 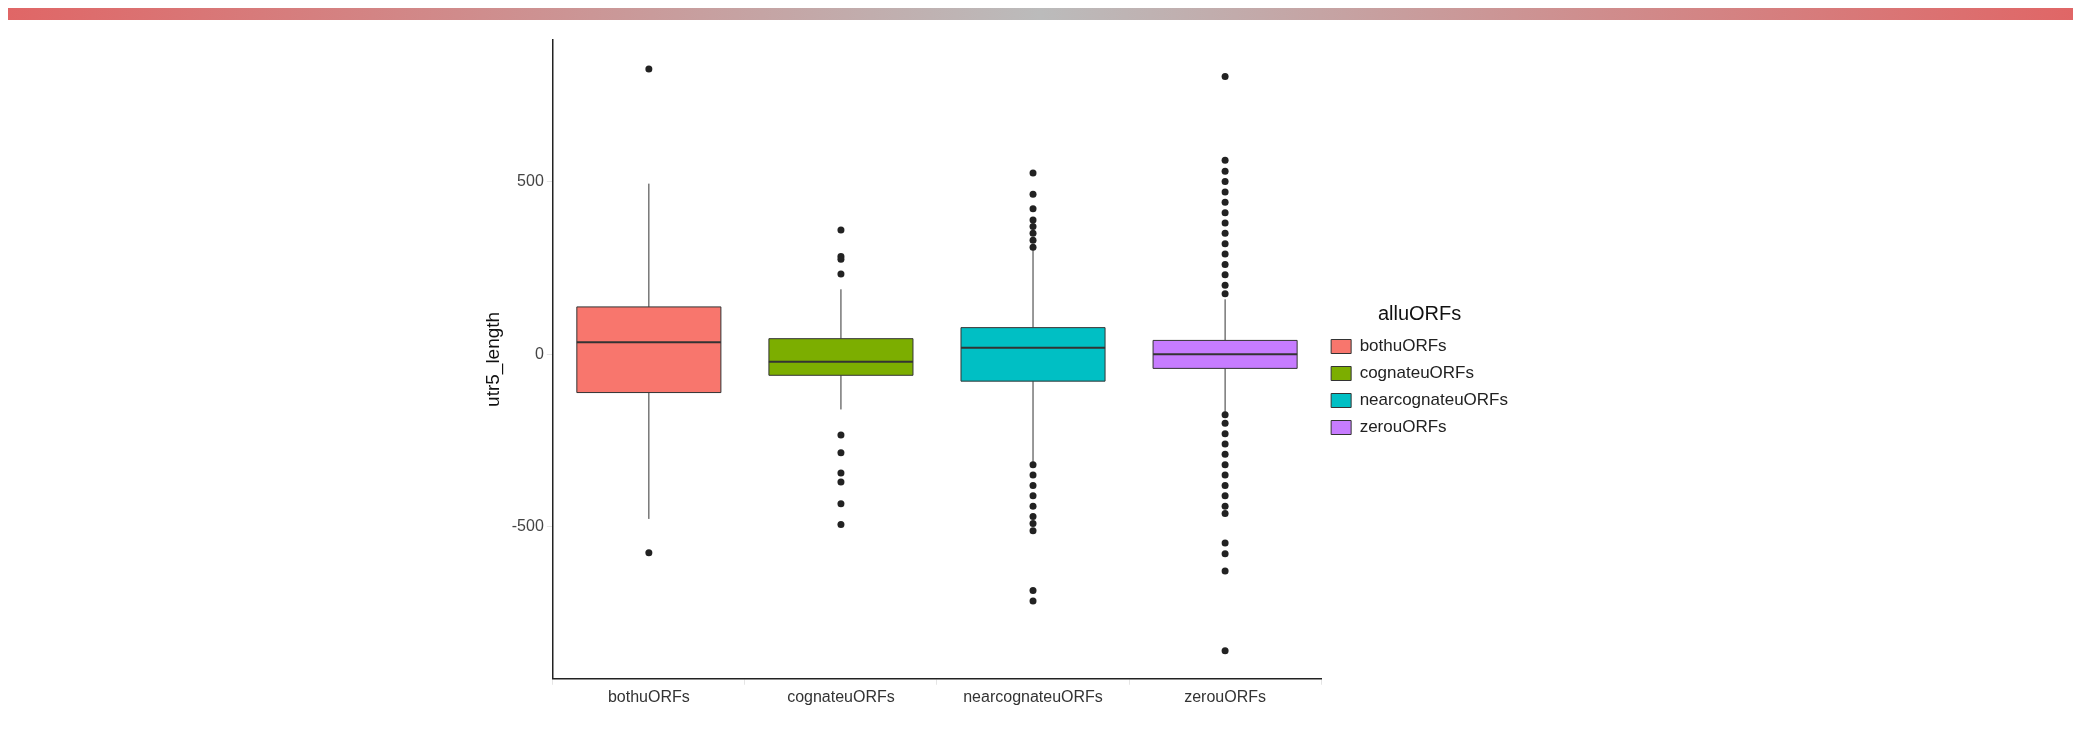 What do you see at coordinates (1419, 312) in the screenshot?
I see `legend-title: alluORFs` at bounding box center [1419, 312].